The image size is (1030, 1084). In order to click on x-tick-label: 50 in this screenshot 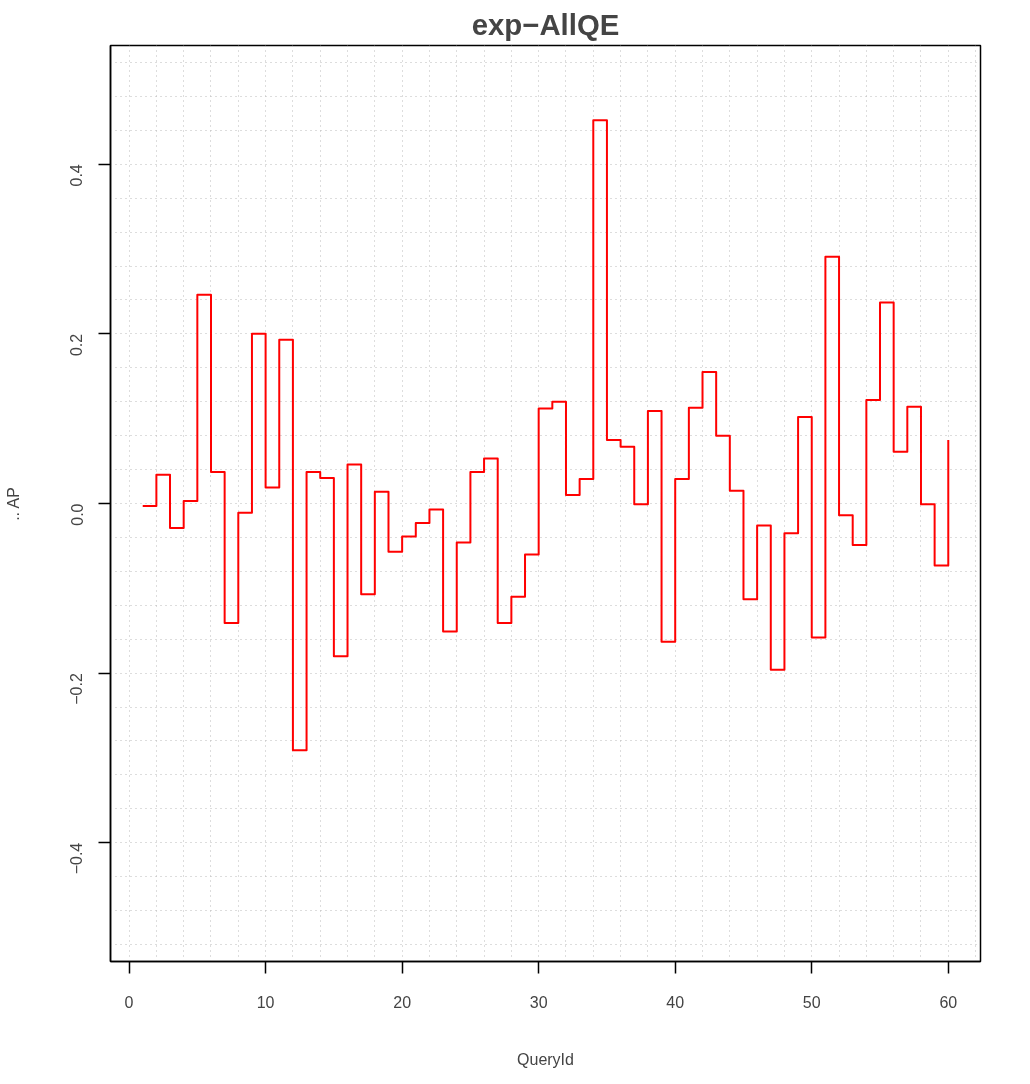, I will do `click(811, 1002)`.